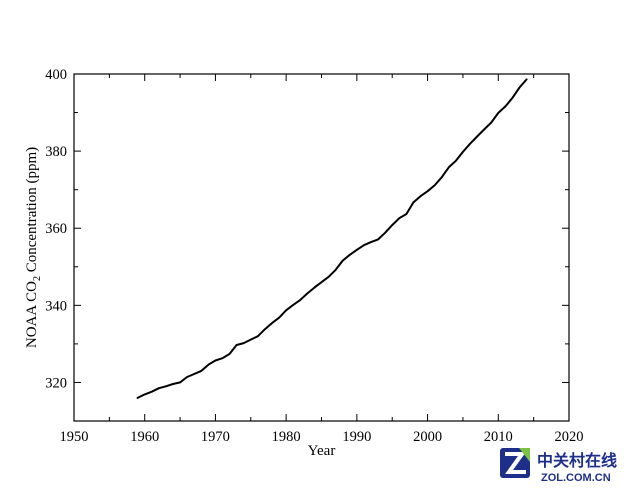  I want to click on y-tick-label: 400, so click(56, 75).